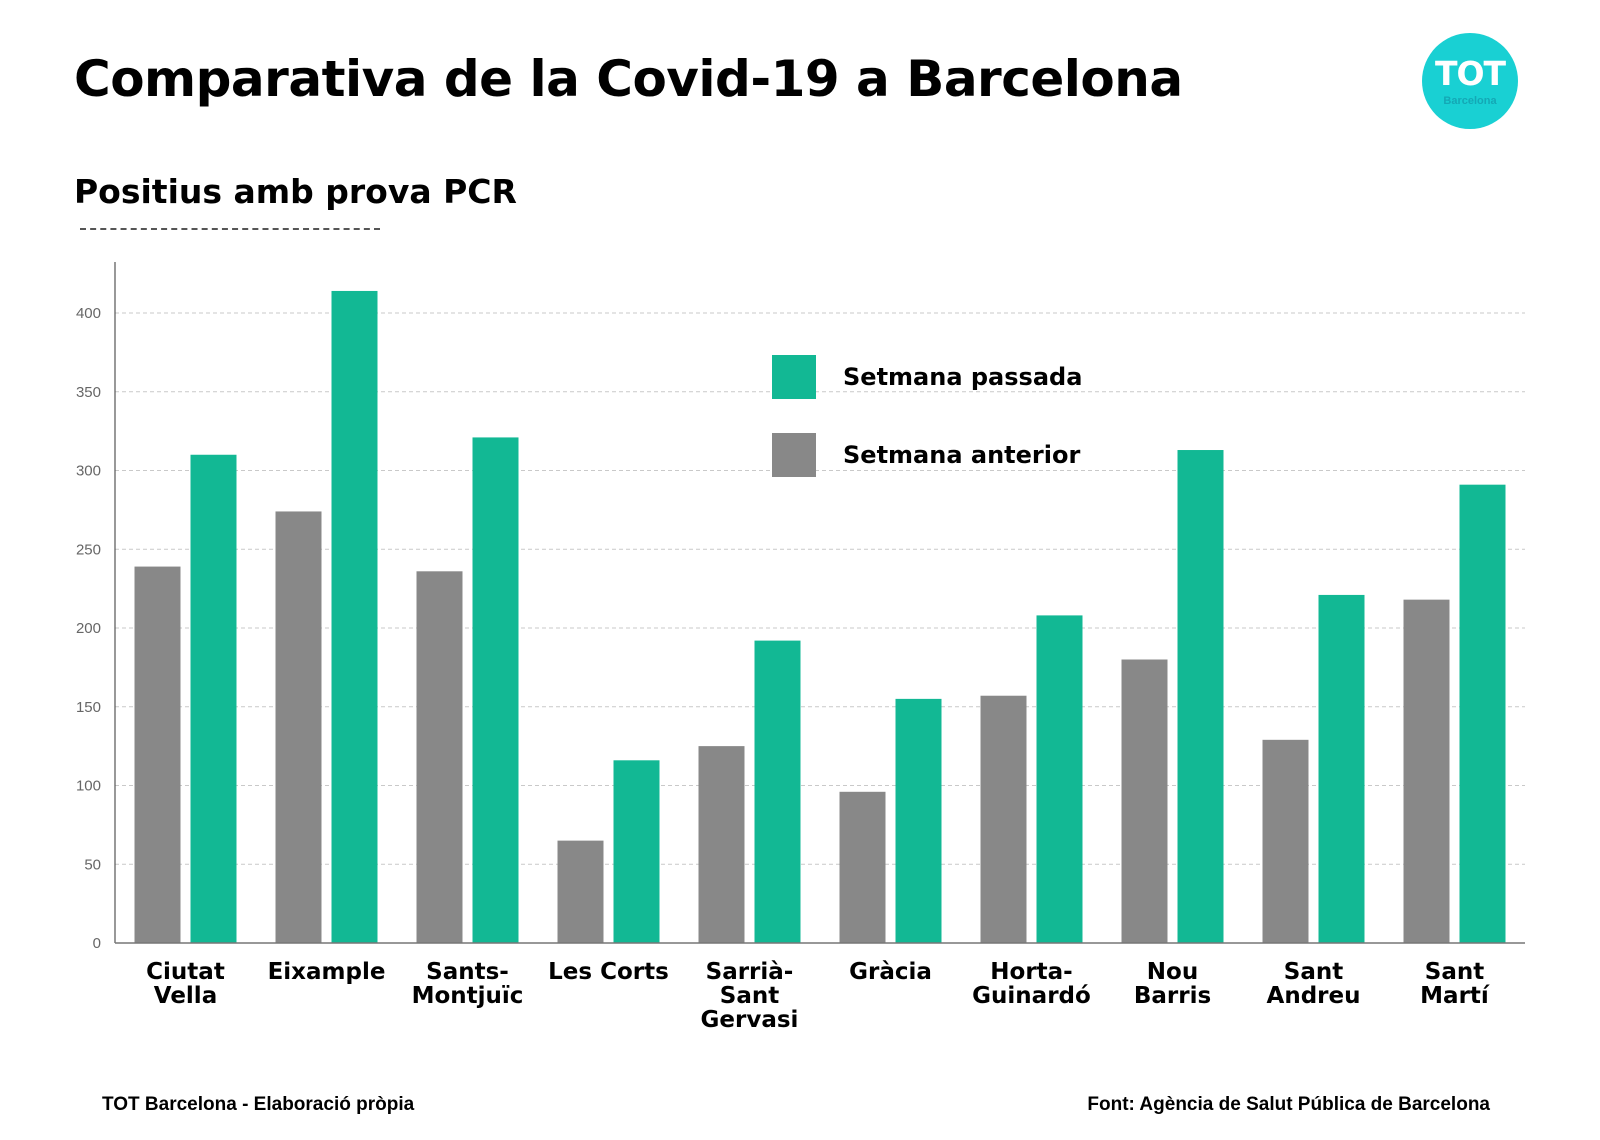 The height and width of the screenshot is (1140, 1600). I want to click on x-category-label: Andreu, so click(1314, 996).